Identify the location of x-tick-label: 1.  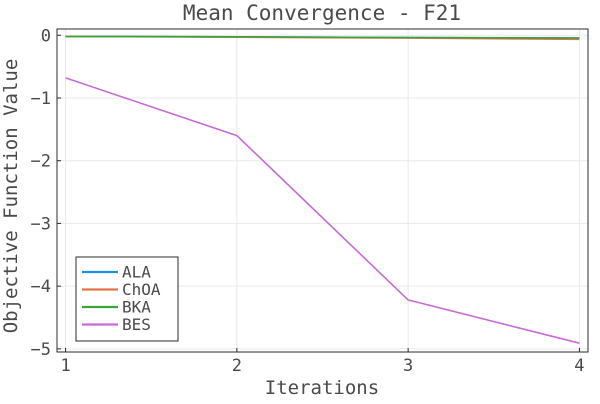
(65, 366).